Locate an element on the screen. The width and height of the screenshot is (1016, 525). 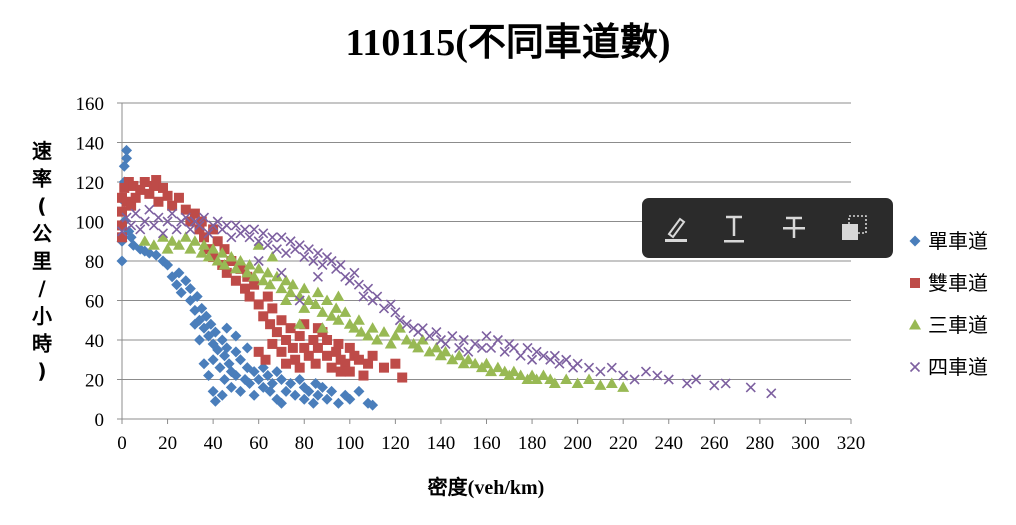
crop-area-icon is located at coordinates (854, 228).